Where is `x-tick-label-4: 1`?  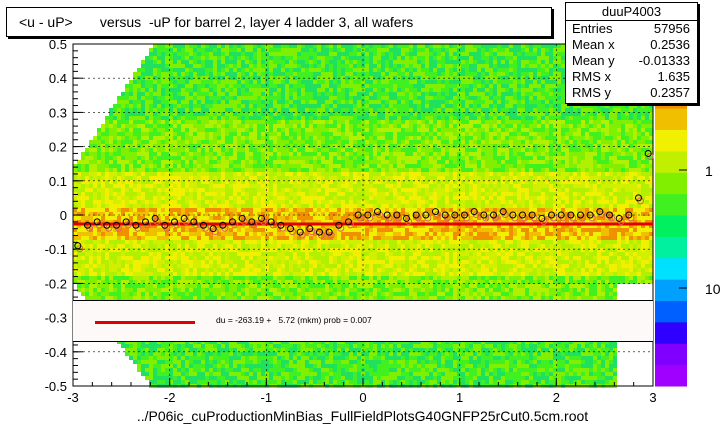 x-tick-label-4: 1 is located at coordinates (459, 397).